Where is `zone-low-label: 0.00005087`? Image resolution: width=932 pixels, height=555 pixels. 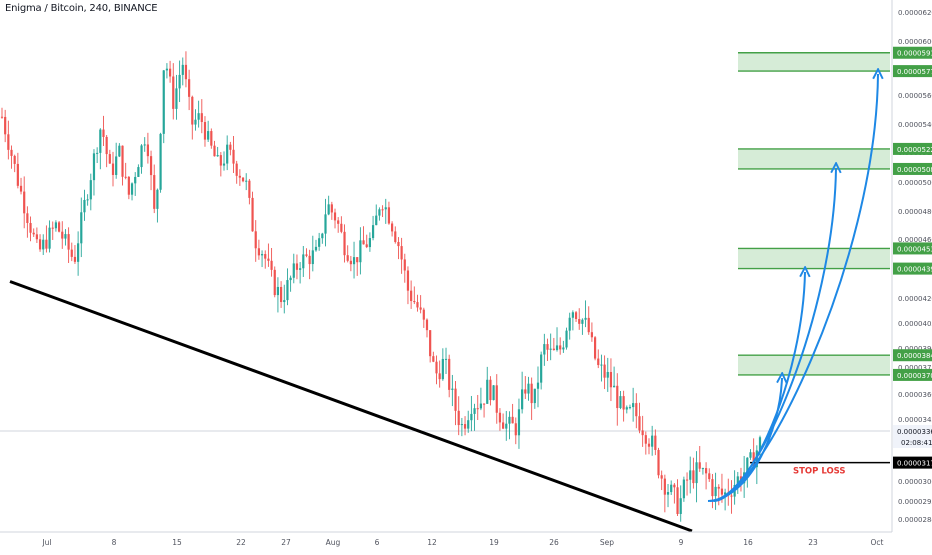
zone-low-label: 0.00005087 is located at coordinates (912, 168).